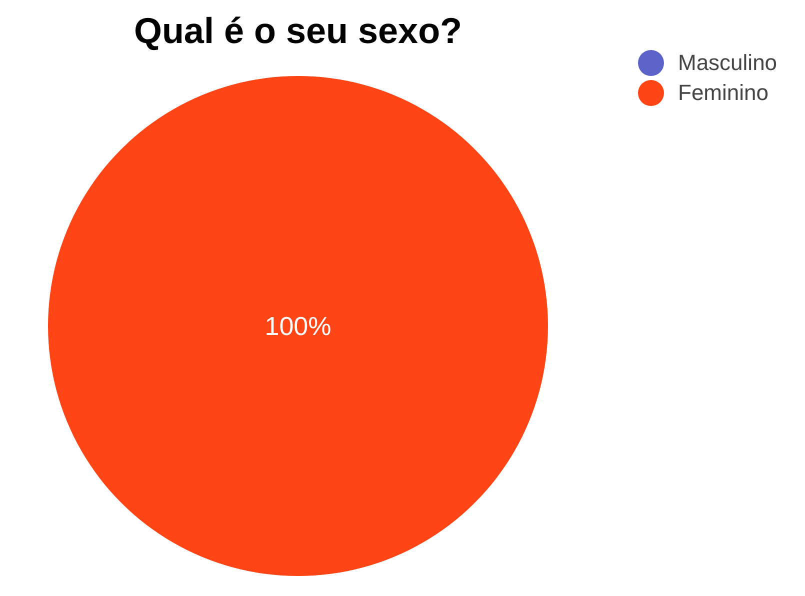  Describe the element at coordinates (298, 31) in the screenshot. I see `chart-title: Qual é o seu sexo?` at that location.